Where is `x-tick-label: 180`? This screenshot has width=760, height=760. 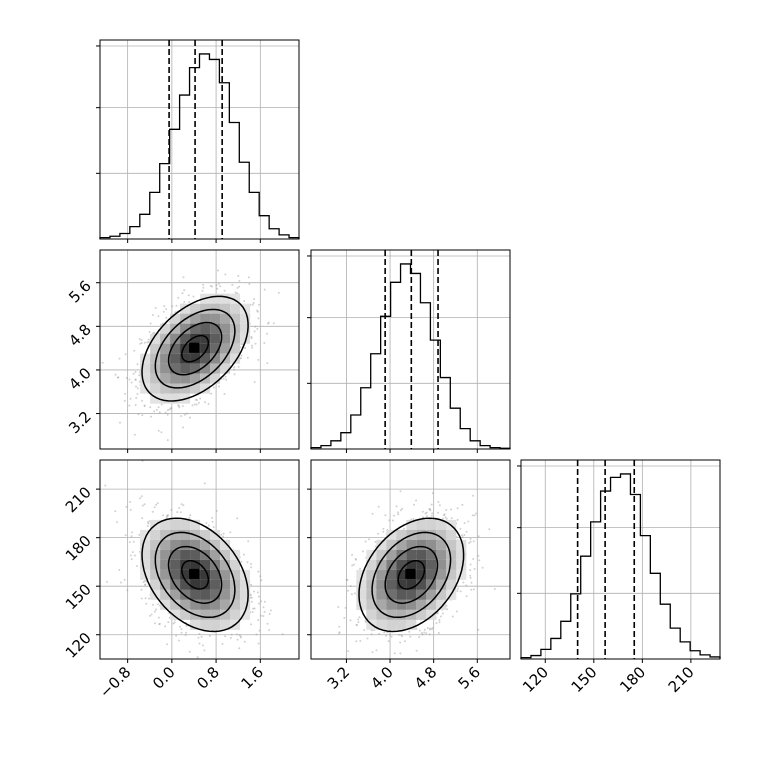
x-tick-label: 180 is located at coordinates (632, 679).